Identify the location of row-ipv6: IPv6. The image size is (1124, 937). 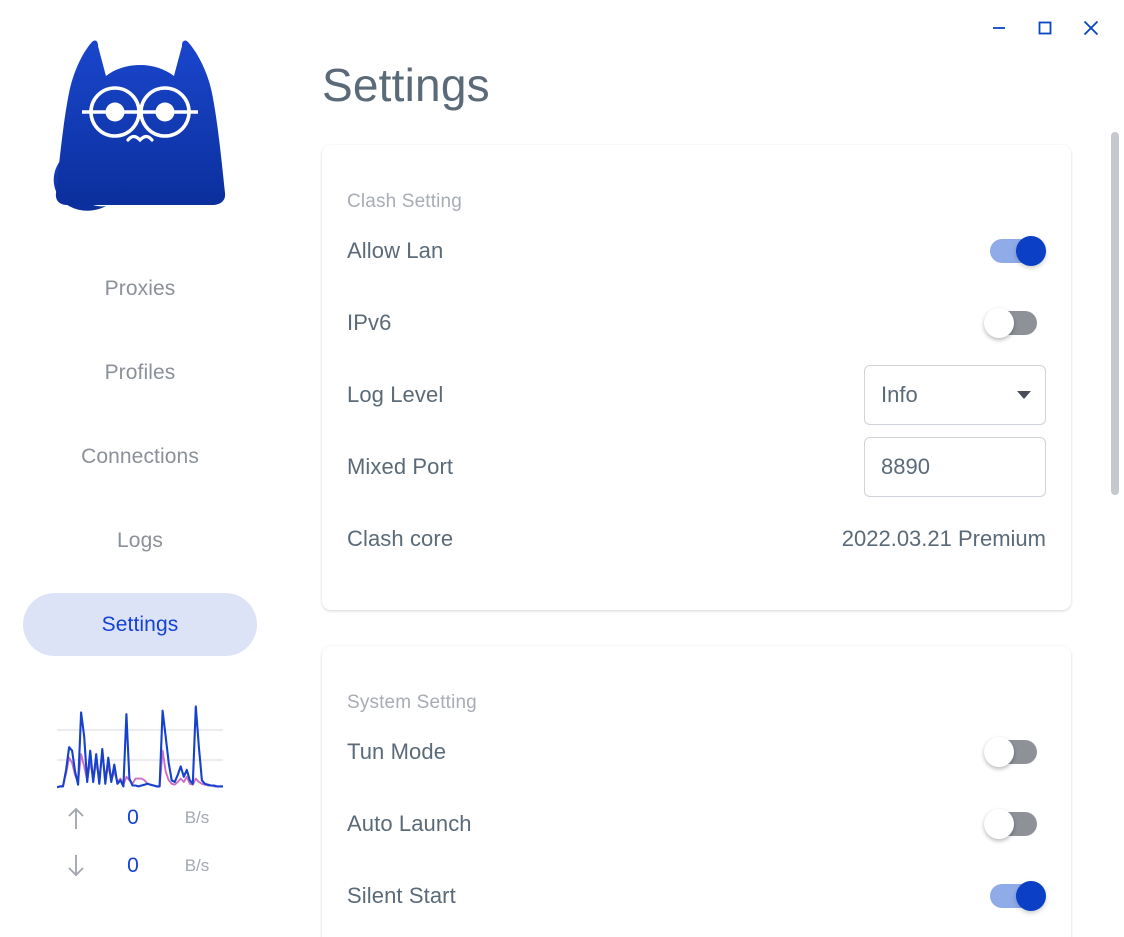
(696, 323).